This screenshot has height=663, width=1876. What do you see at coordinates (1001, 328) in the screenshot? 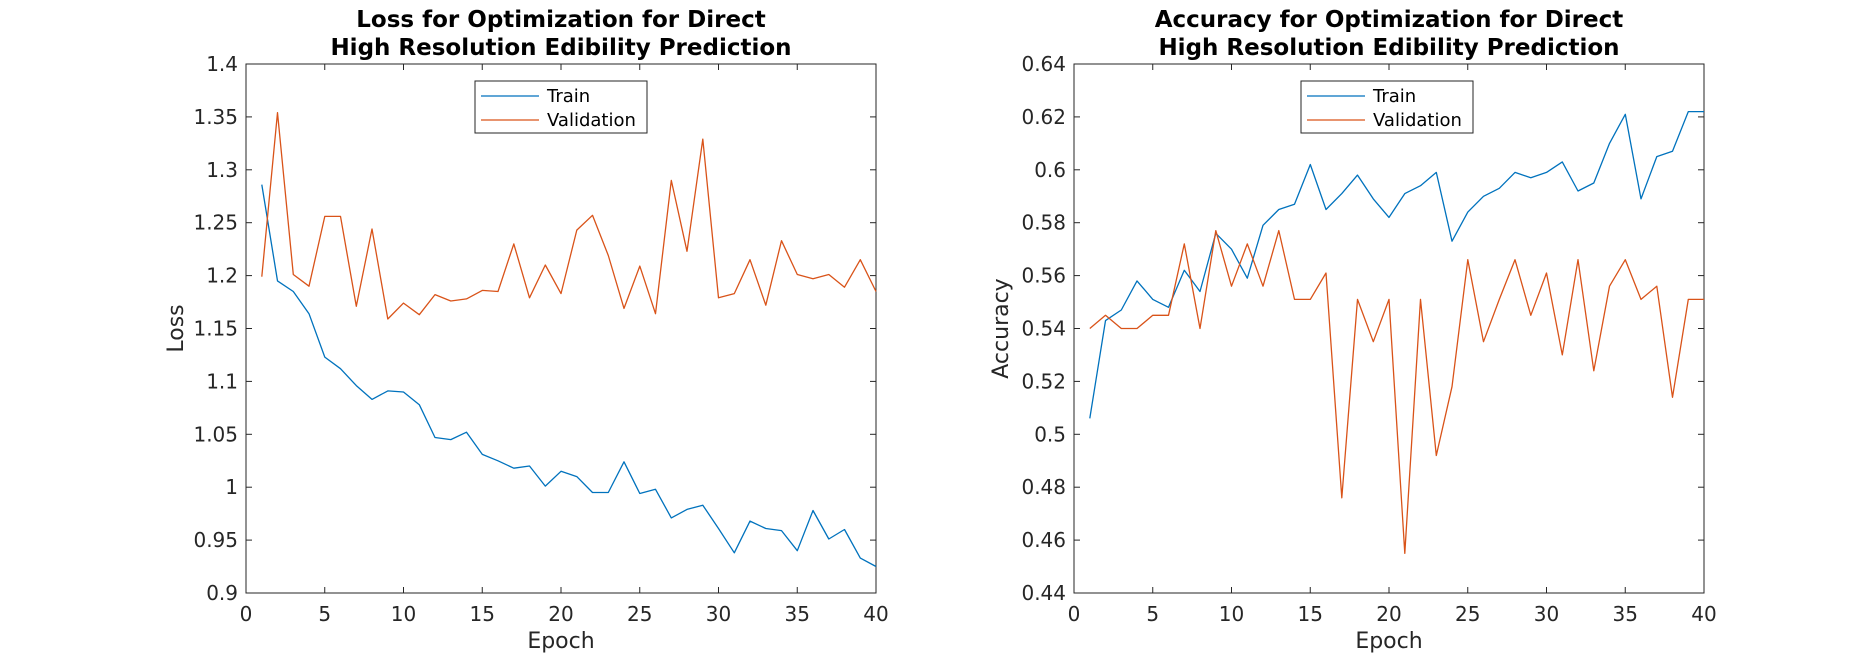
I see `y-axis-label: Accuracy` at bounding box center [1001, 328].